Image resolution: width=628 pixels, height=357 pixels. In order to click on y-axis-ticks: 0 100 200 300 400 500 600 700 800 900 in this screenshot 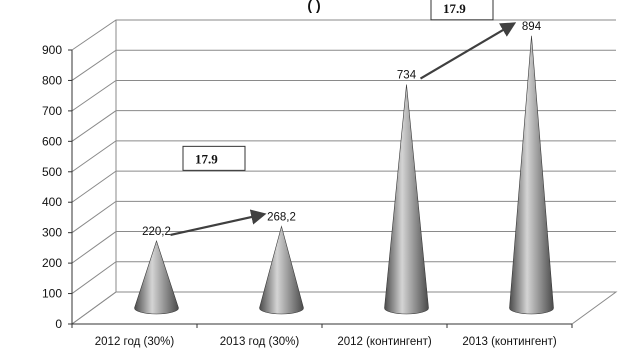, I will do `click(52, 187)`.